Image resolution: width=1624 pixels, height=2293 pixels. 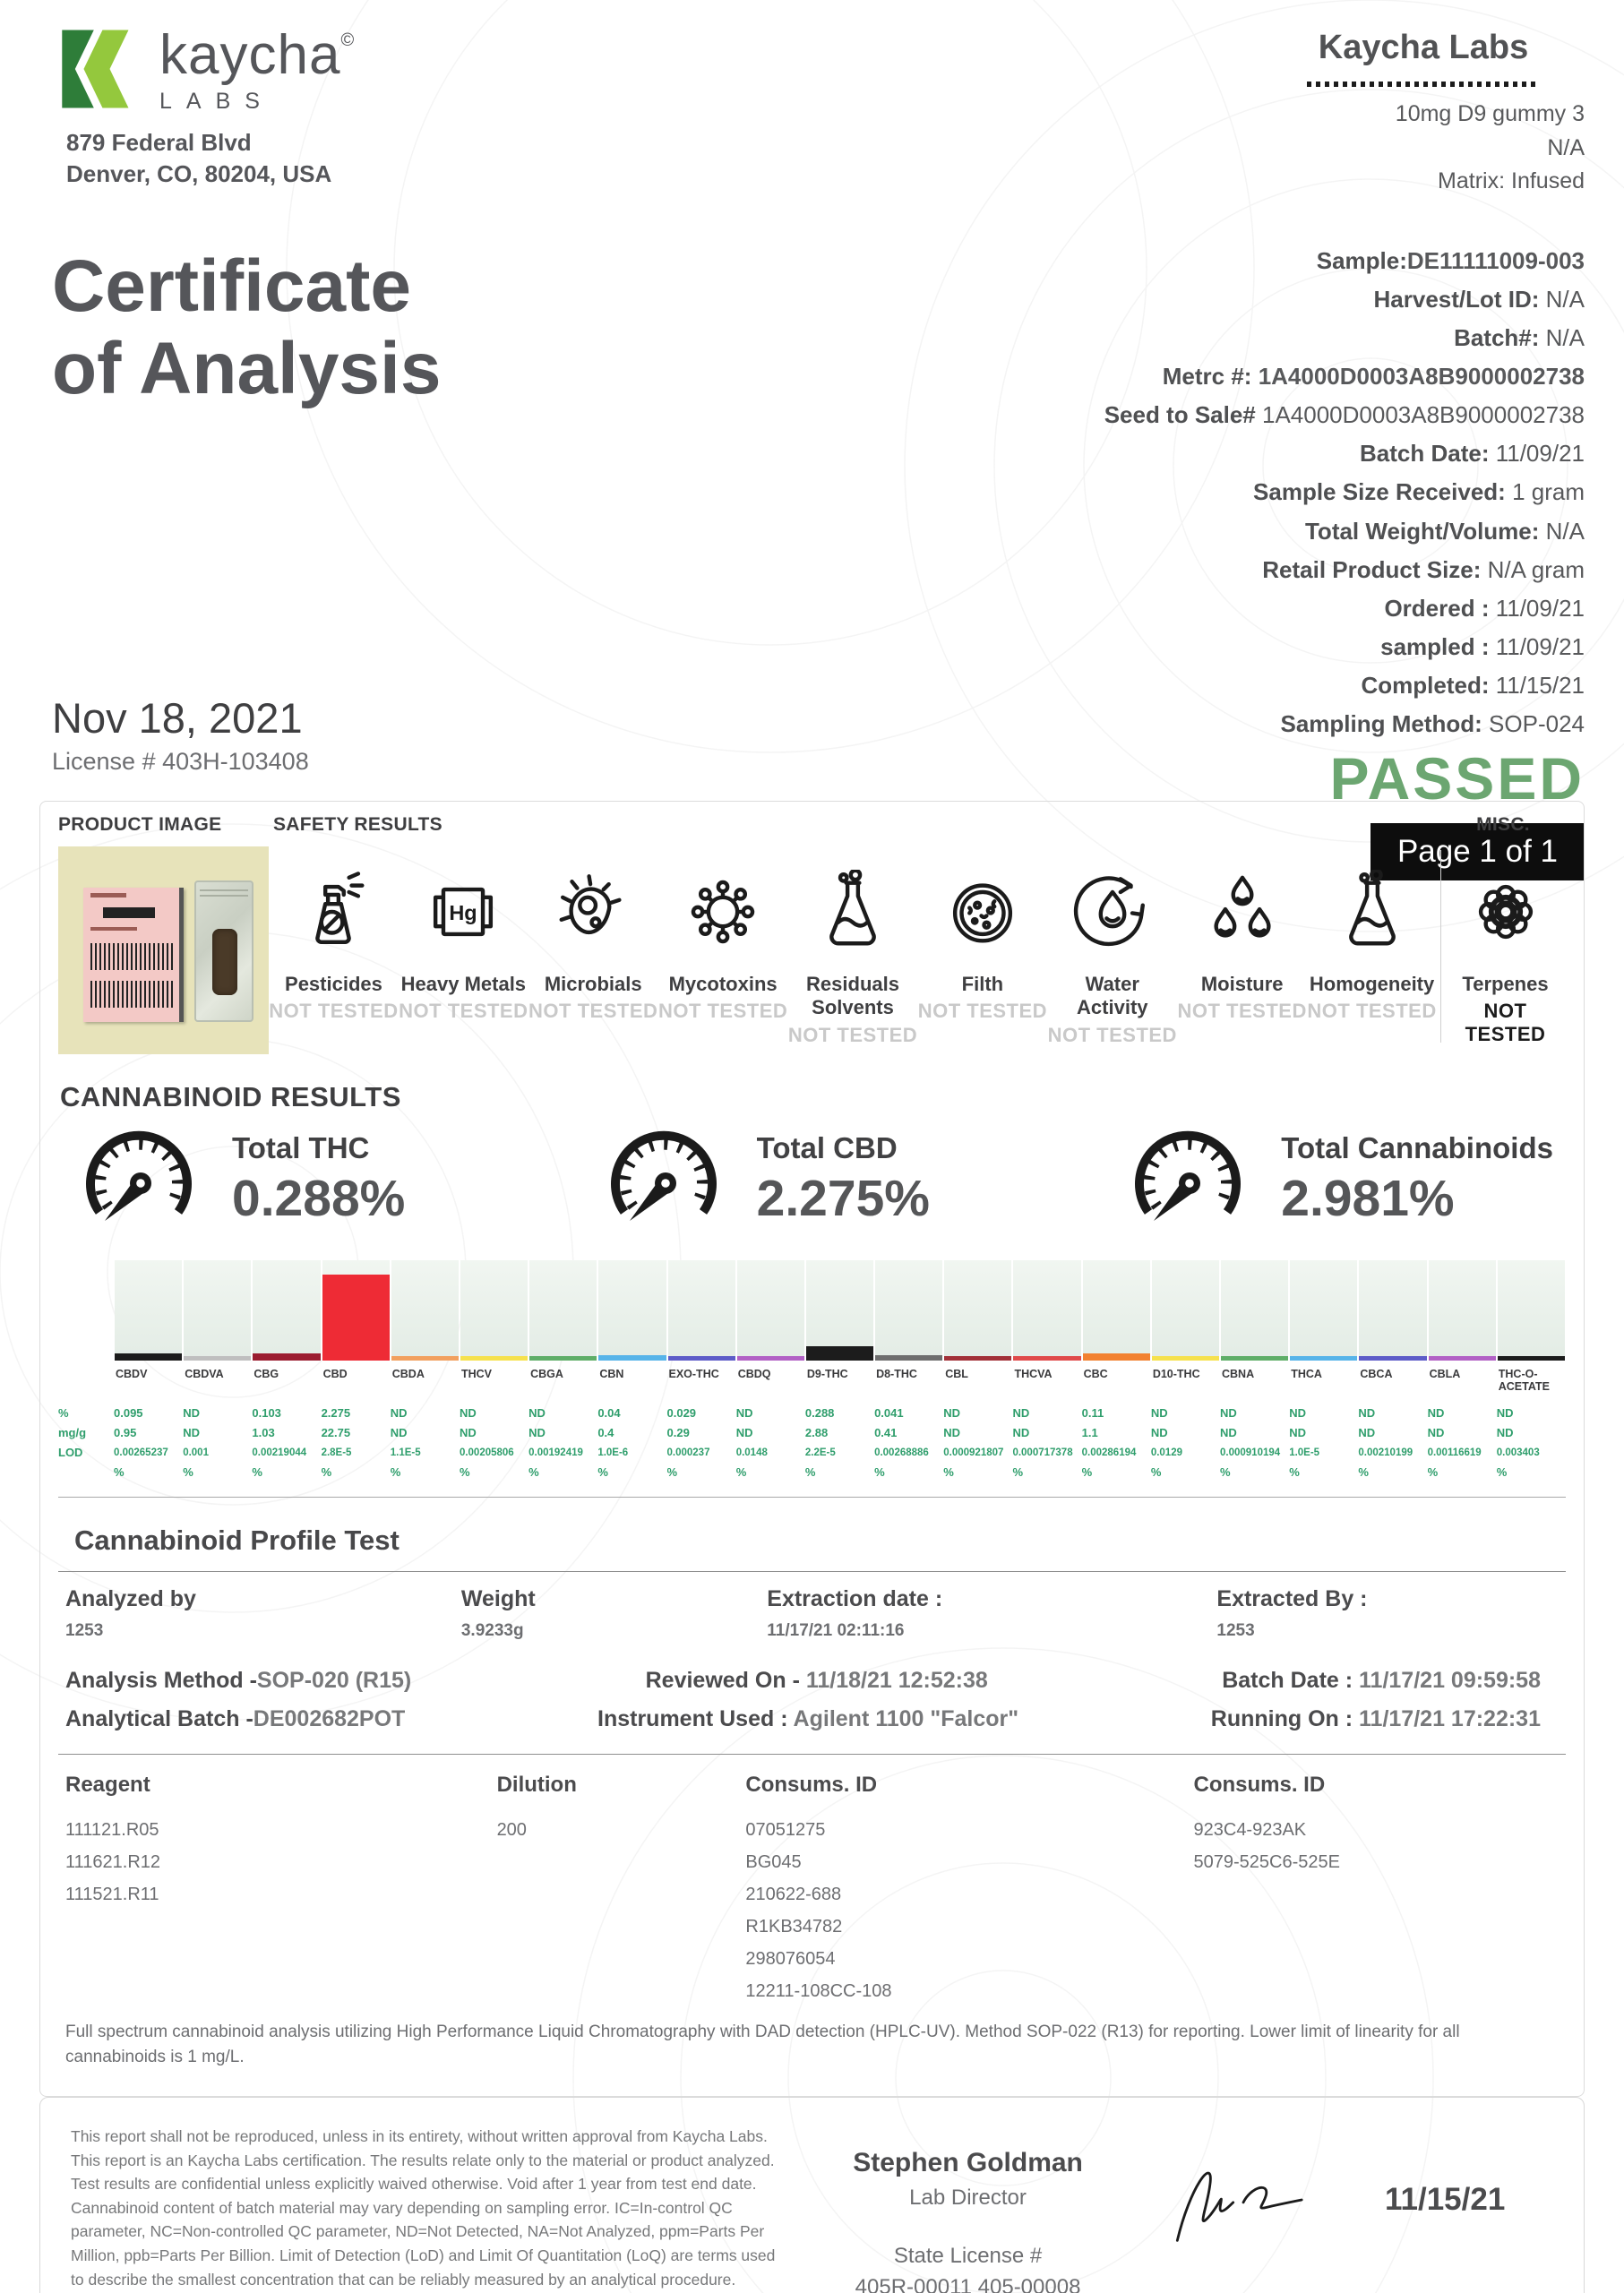 What do you see at coordinates (494, 1358) in the screenshot?
I see `bar-thcv` at bounding box center [494, 1358].